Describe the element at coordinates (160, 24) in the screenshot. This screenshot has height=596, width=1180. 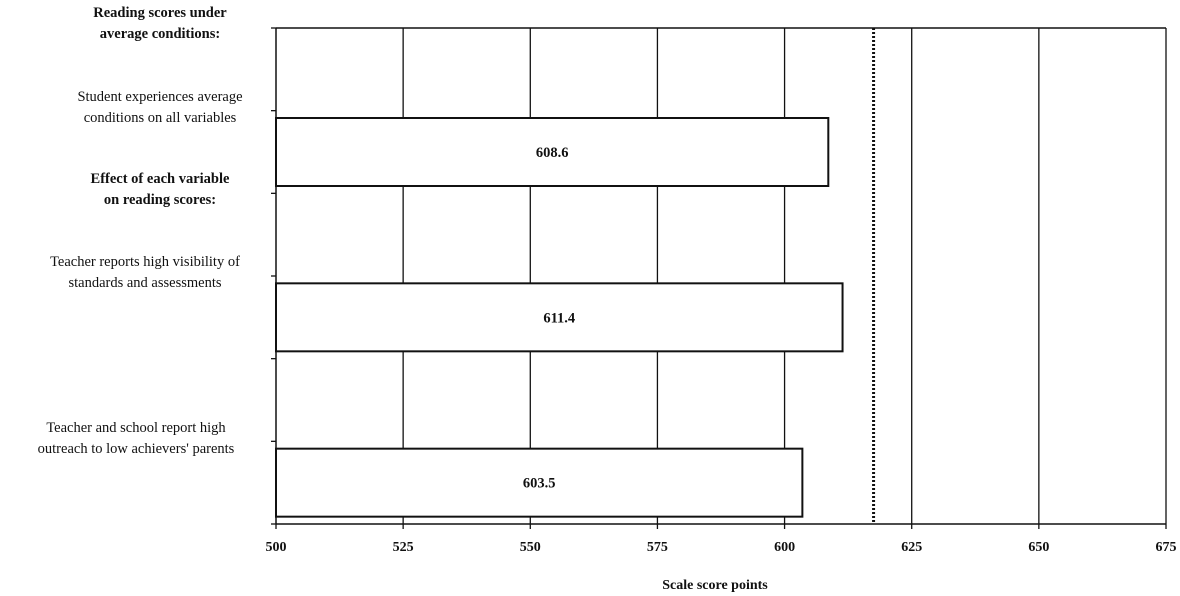
I see `category-label-heading-average: Reading scores under average conditions:` at that location.